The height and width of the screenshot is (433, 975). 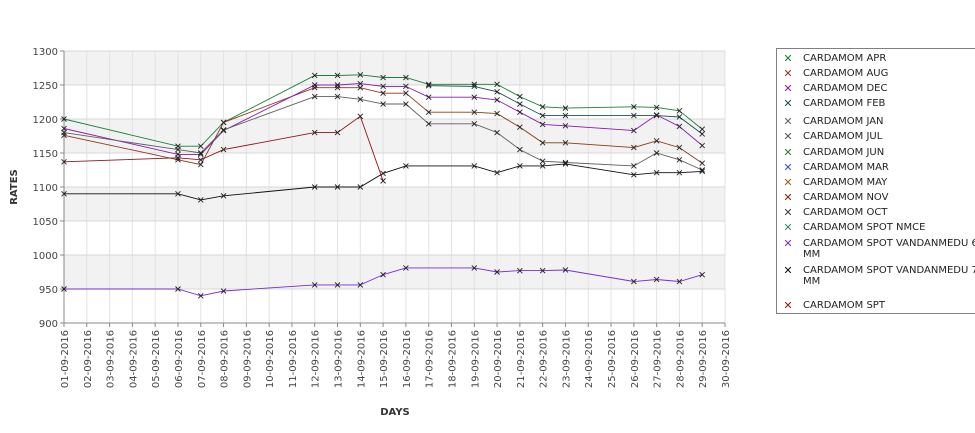 I want to click on legend-label: CARDAMOM SPOT NMCE, so click(x=864, y=227).